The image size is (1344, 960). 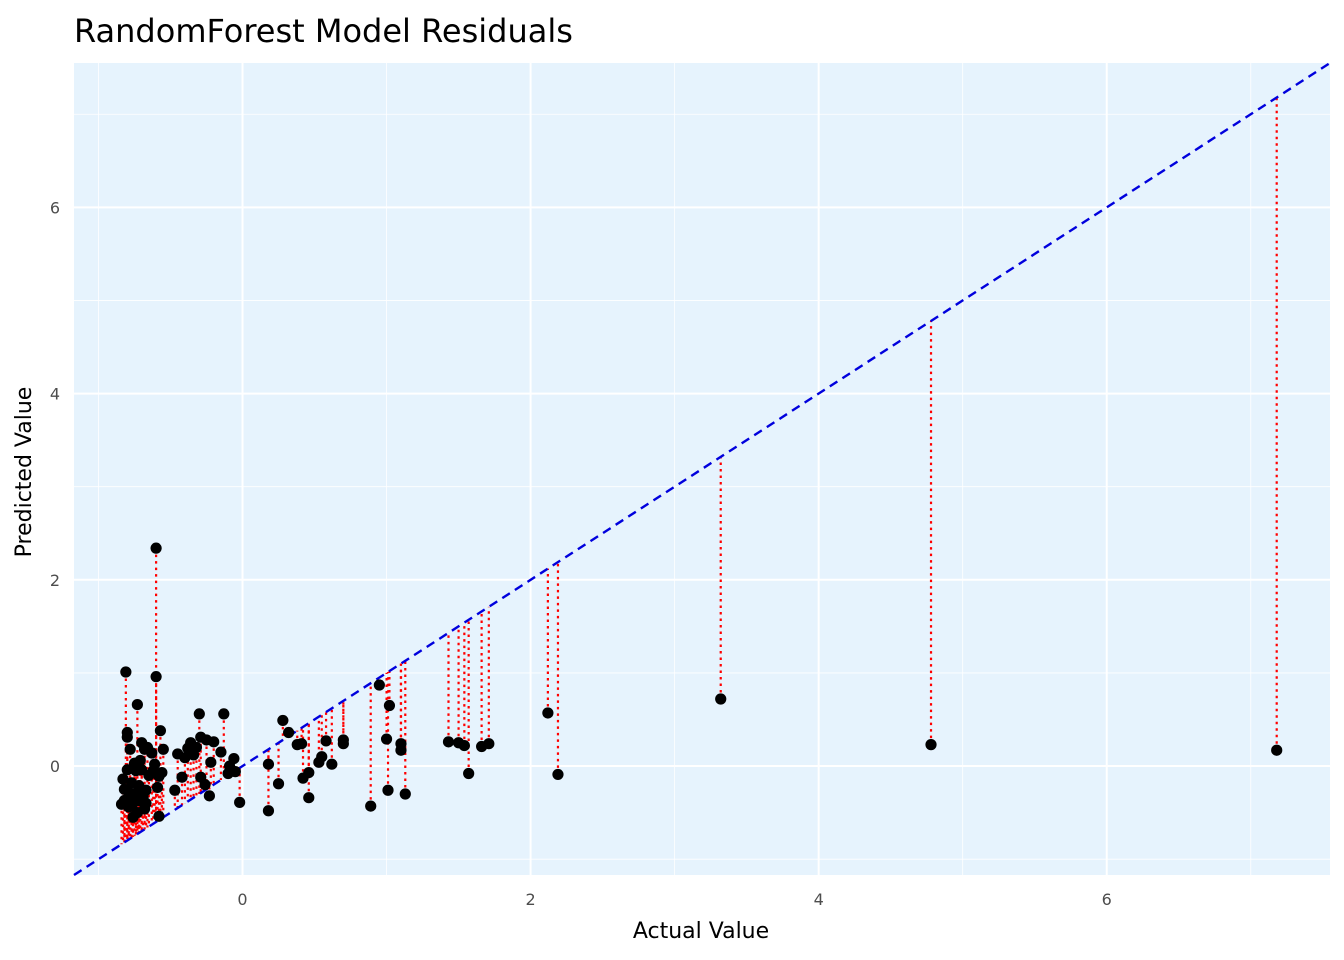 I want to click on x-tick-label: 2, so click(x=531, y=899).